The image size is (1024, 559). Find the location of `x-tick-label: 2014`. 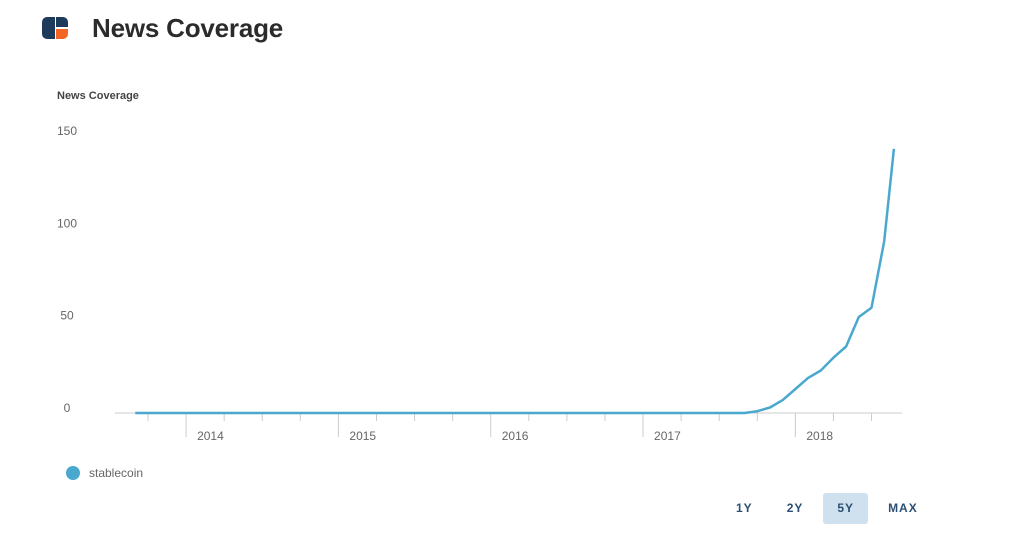

x-tick-label: 2014 is located at coordinates (210, 436).